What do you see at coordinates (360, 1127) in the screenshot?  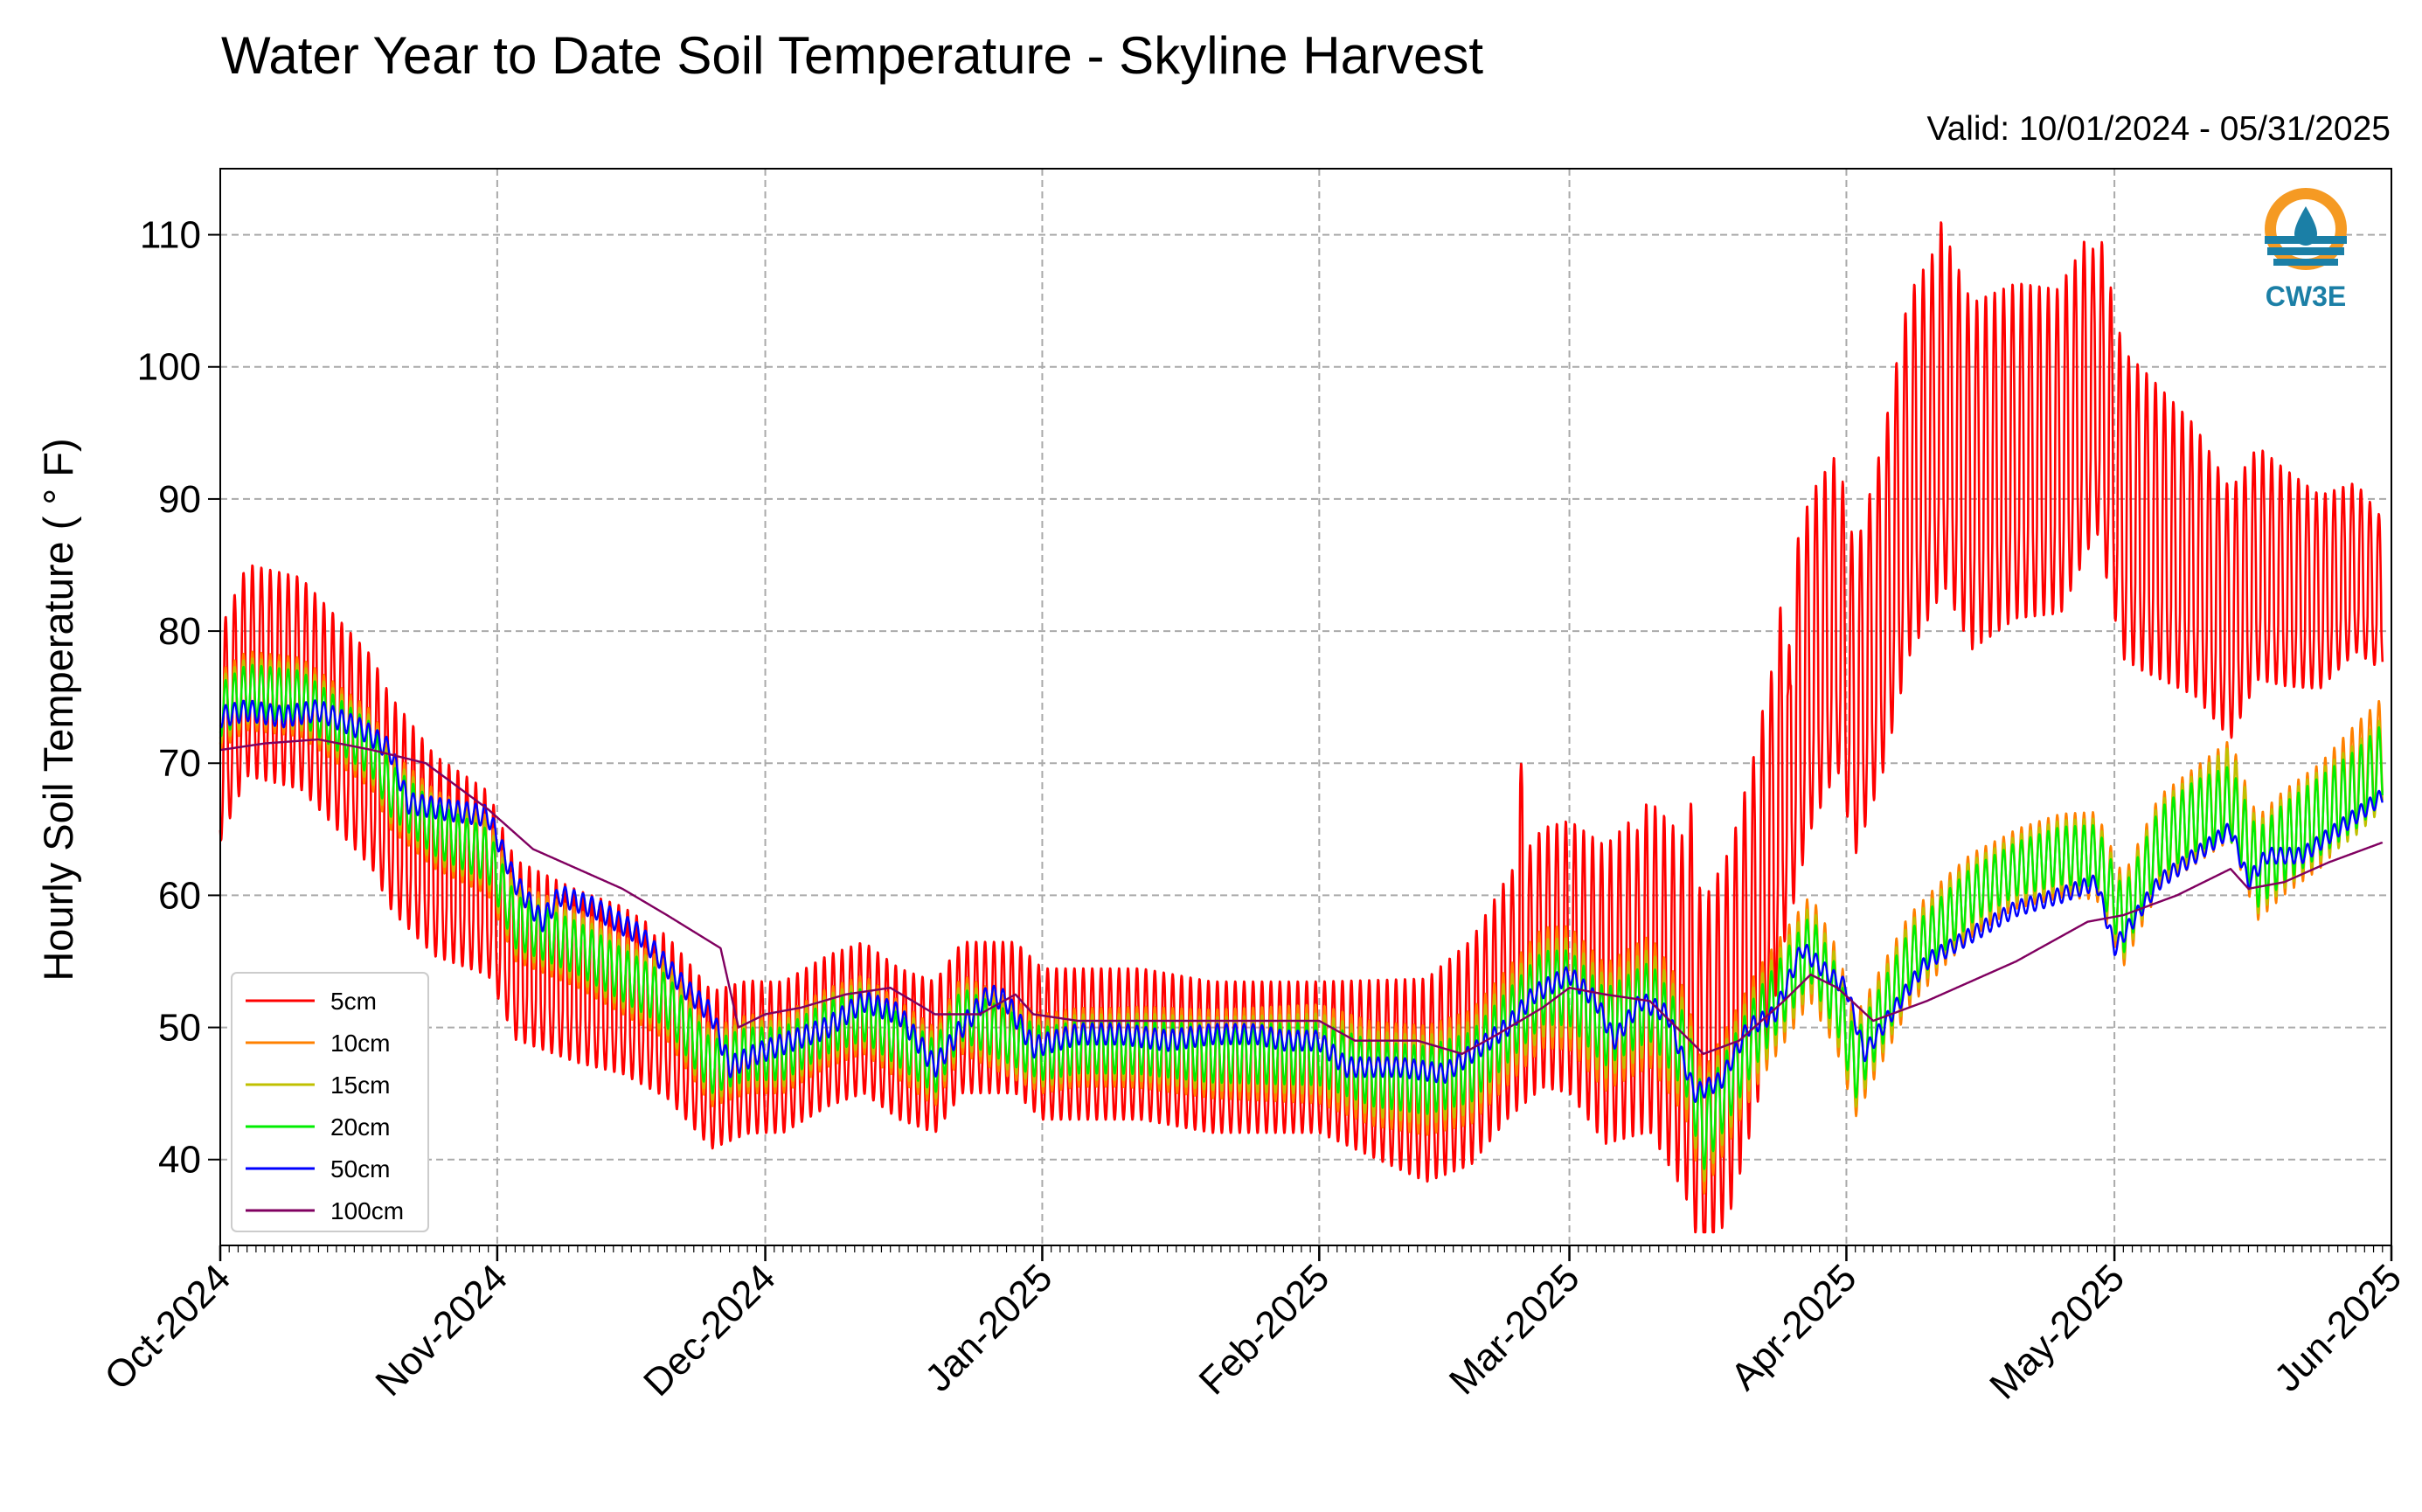 I see `legend-label-20cm: 20cm` at bounding box center [360, 1127].